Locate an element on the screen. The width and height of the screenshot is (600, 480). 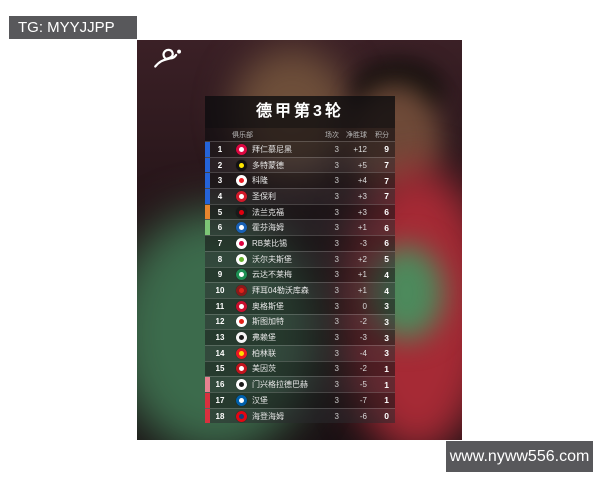
table-row: 3 科隆 3 +4 7 is located at coordinates (300, 180).